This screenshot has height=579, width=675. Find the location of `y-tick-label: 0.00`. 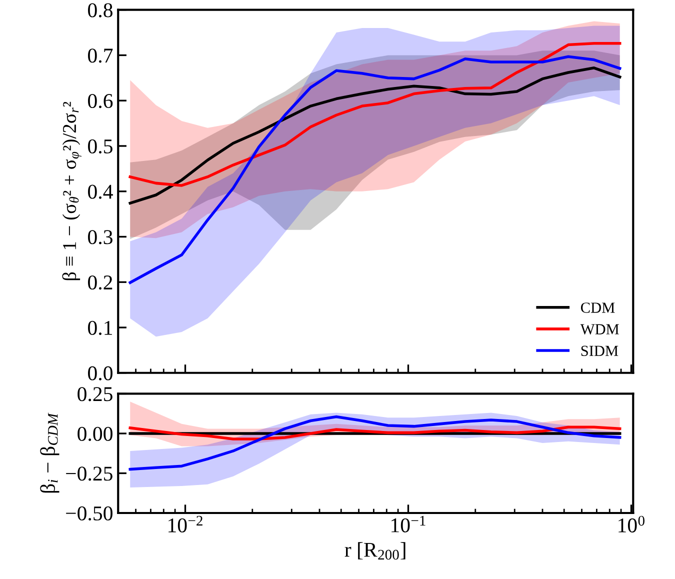

y-tick-label: 0.00 is located at coordinates (95, 433).